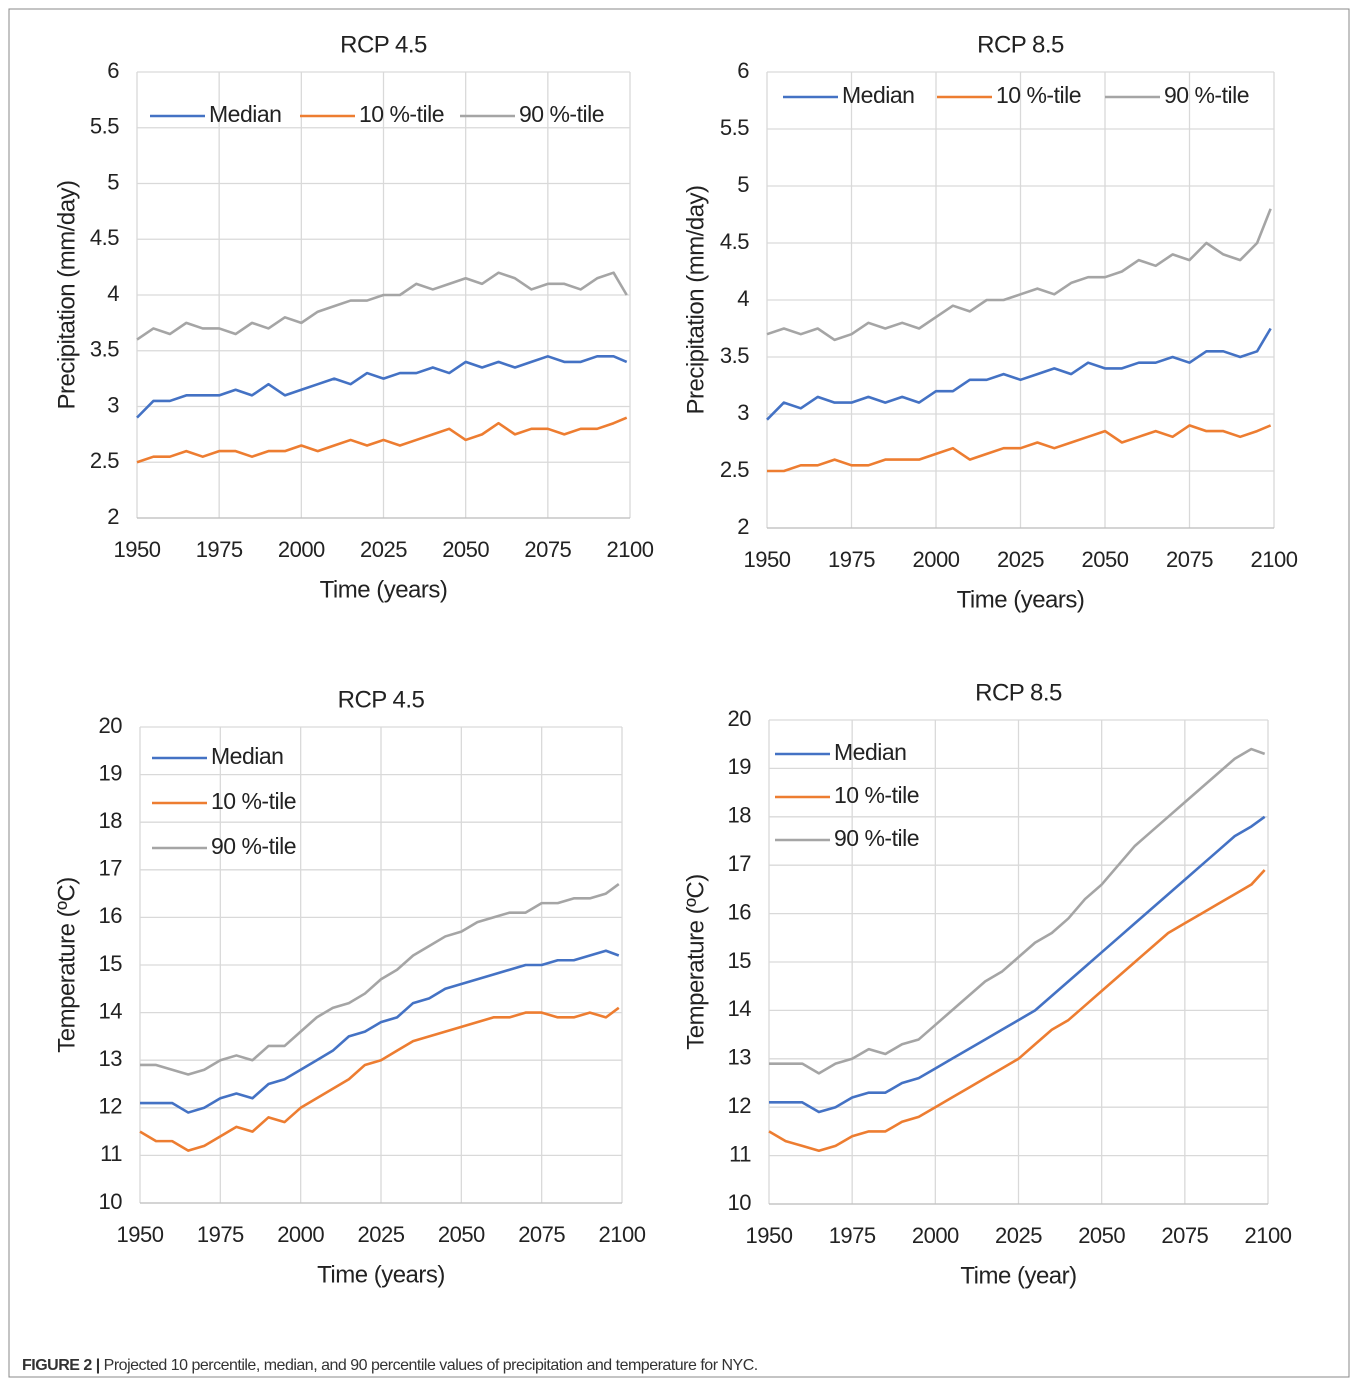  What do you see at coordinates (1018, 1275) in the screenshot?
I see `x-axis-label: Time (year)` at bounding box center [1018, 1275].